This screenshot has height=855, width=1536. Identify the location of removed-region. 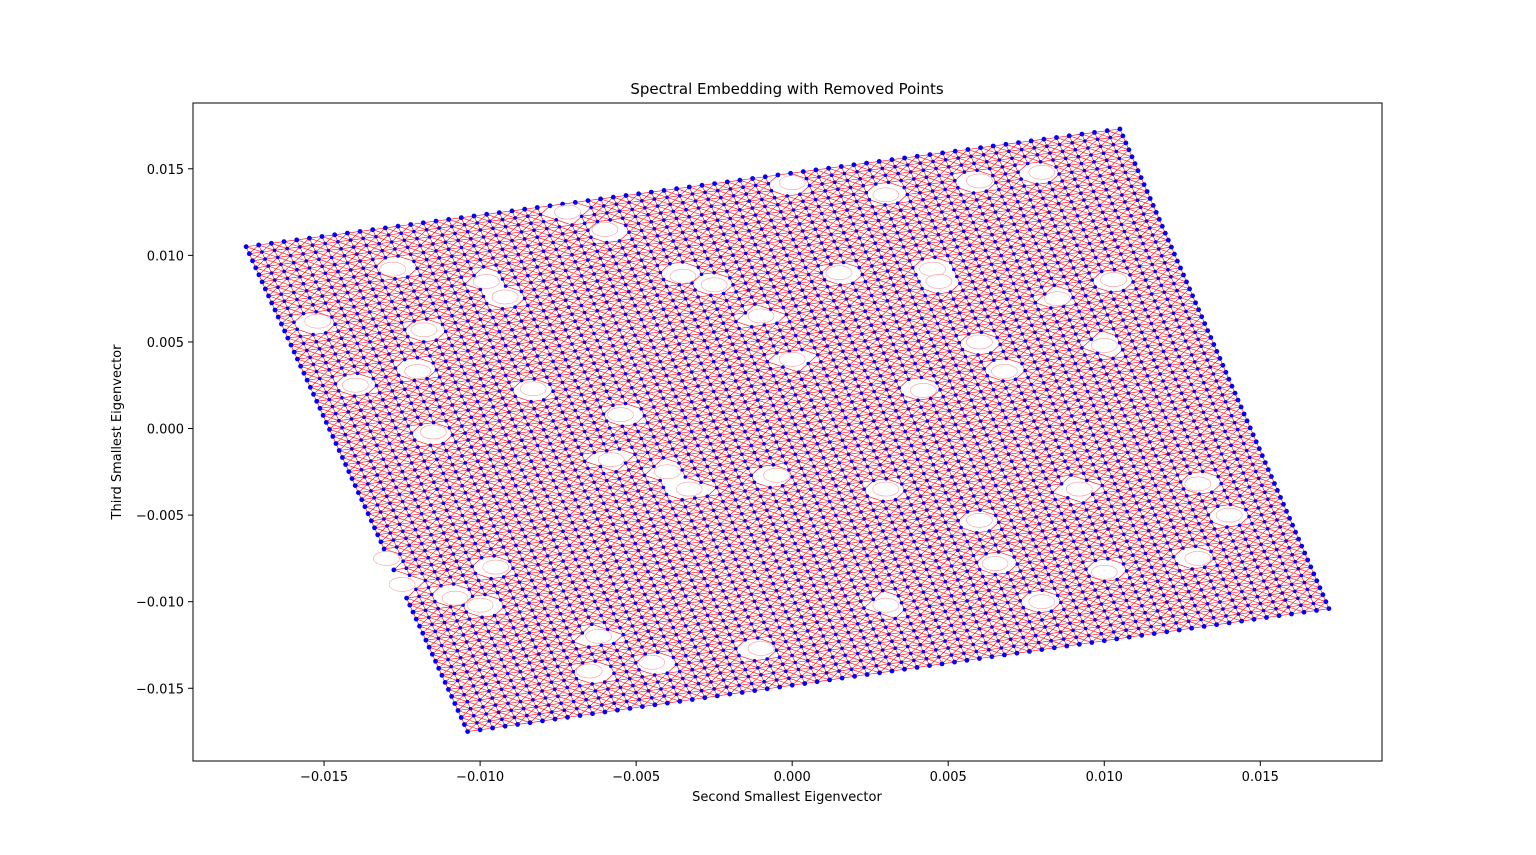
(496, 567).